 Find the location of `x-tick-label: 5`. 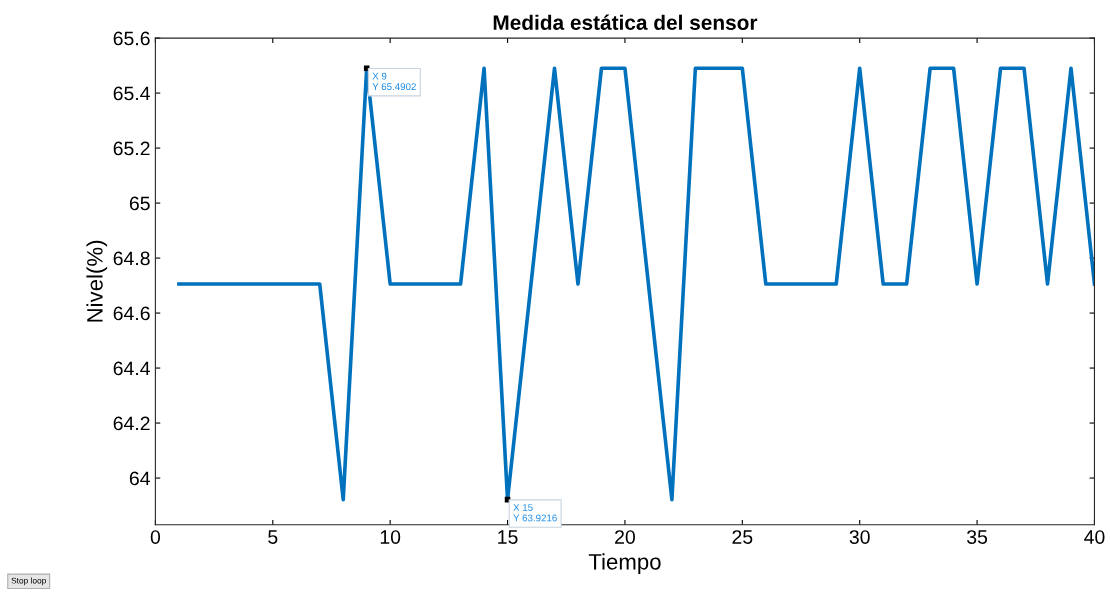

x-tick-label: 5 is located at coordinates (273, 537).